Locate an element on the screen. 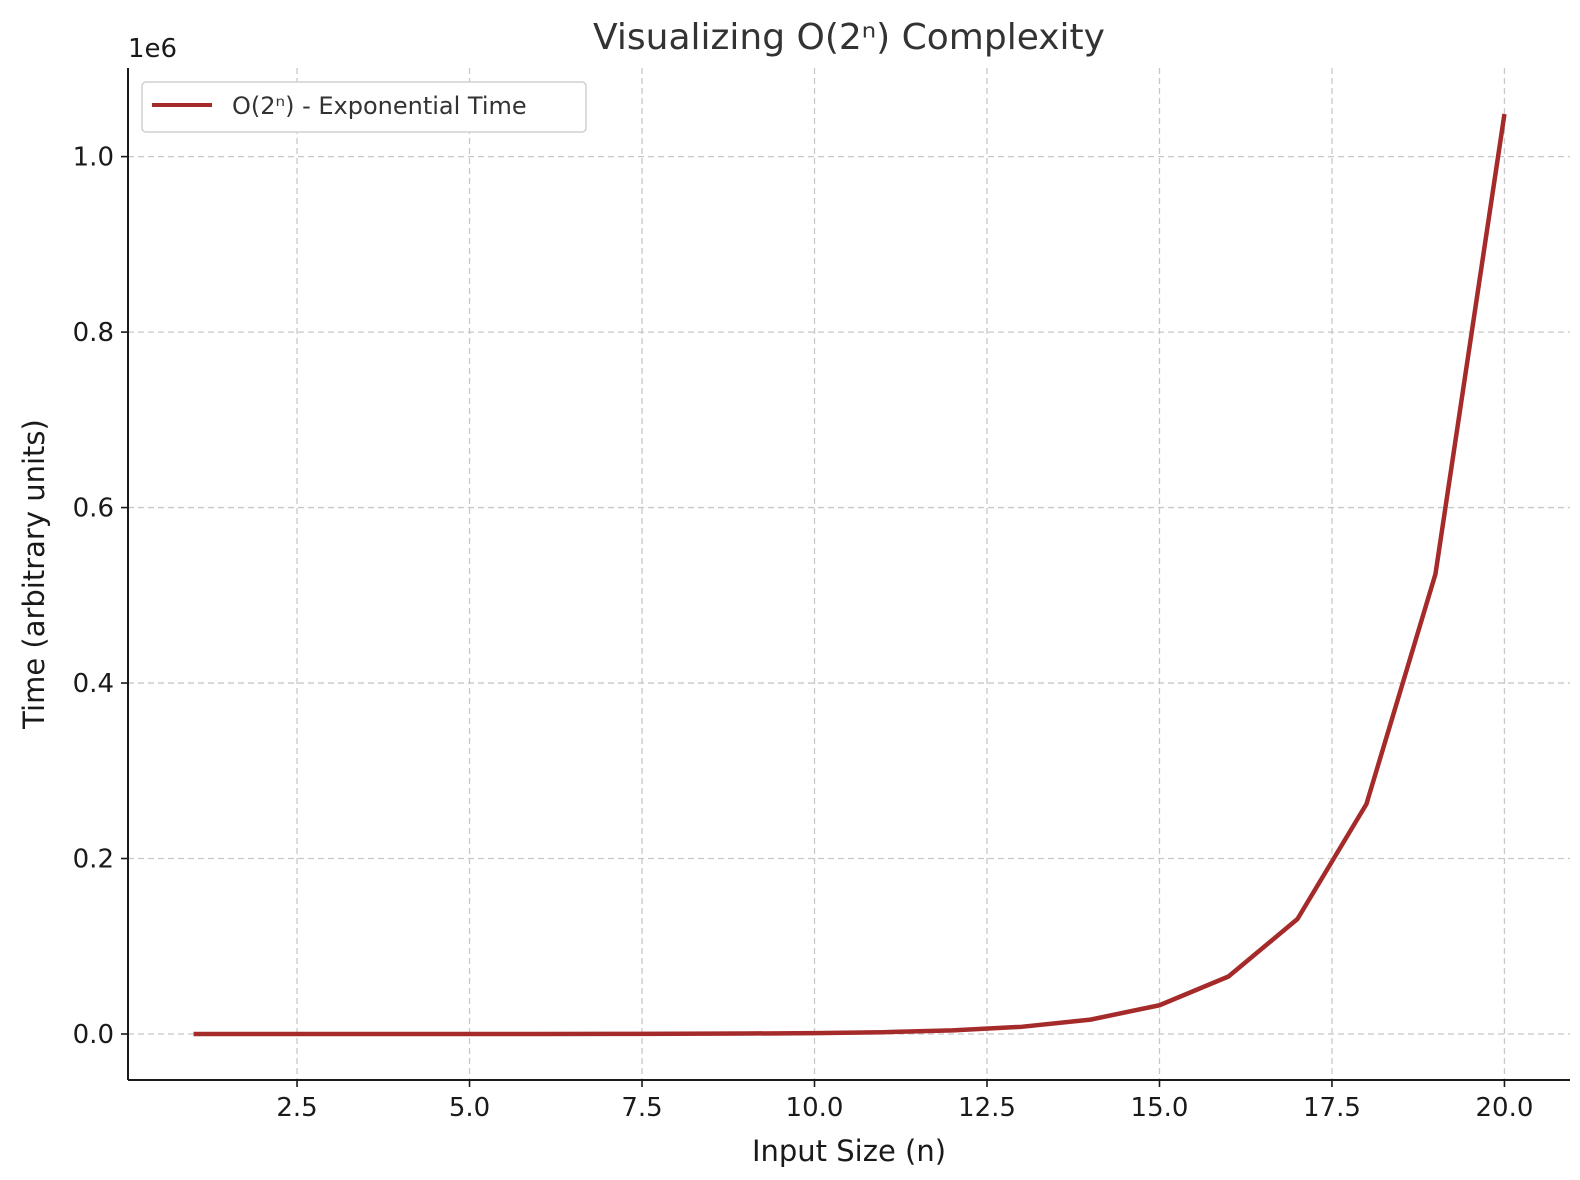  x-tick-label: 15.0 is located at coordinates (1160, 1108).